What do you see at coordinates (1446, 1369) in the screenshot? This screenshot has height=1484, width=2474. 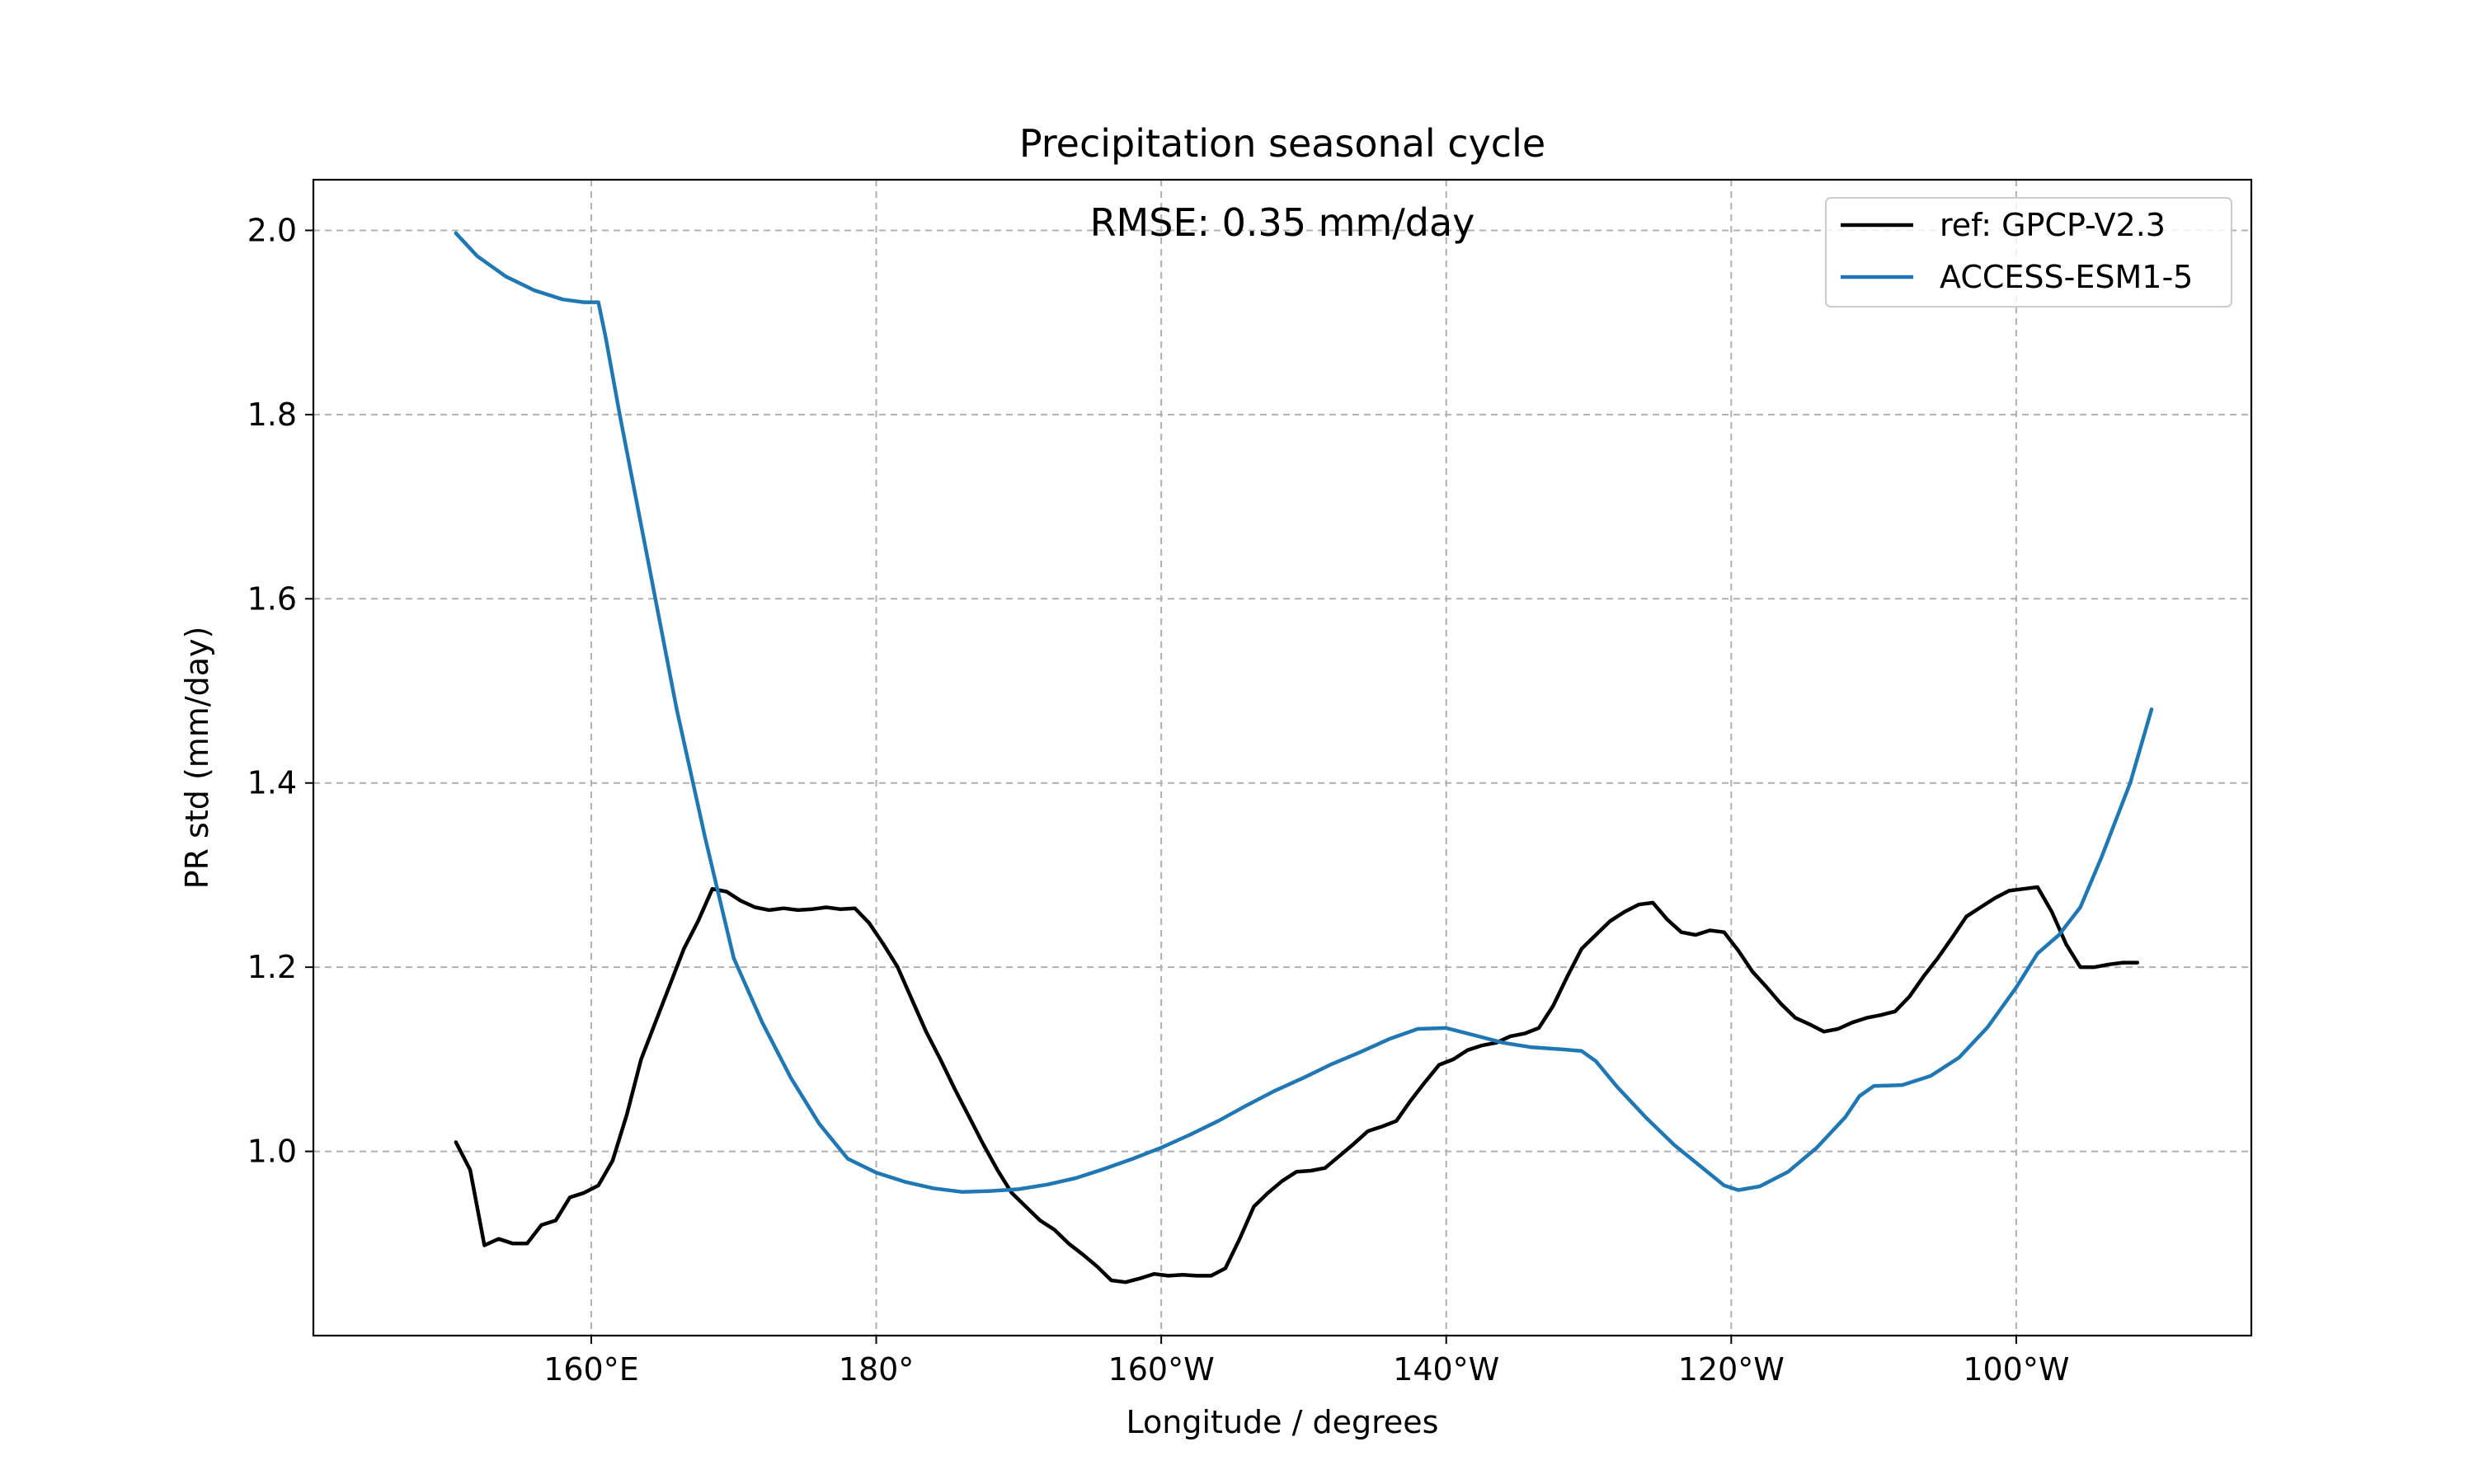 I see `x-tick-label: 140°W` at bounding box center [1446, 1369].